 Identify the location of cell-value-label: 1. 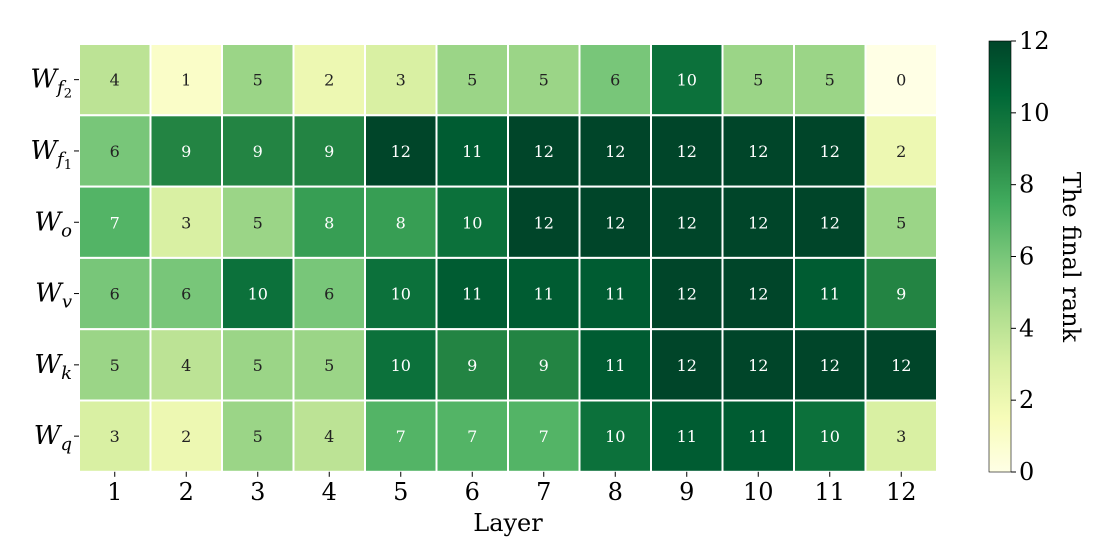
(186, 80).